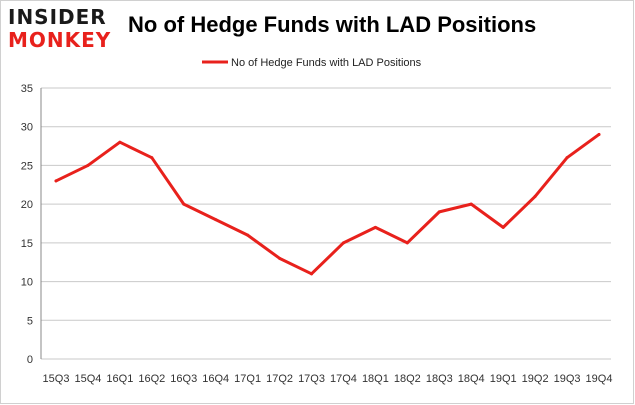 Image resolution: width=635 pixels, height=405 pixels. Describe the element at coordinates (119, 379) in the screenshot. I see `x-tick-label: 16Q1` at that location.